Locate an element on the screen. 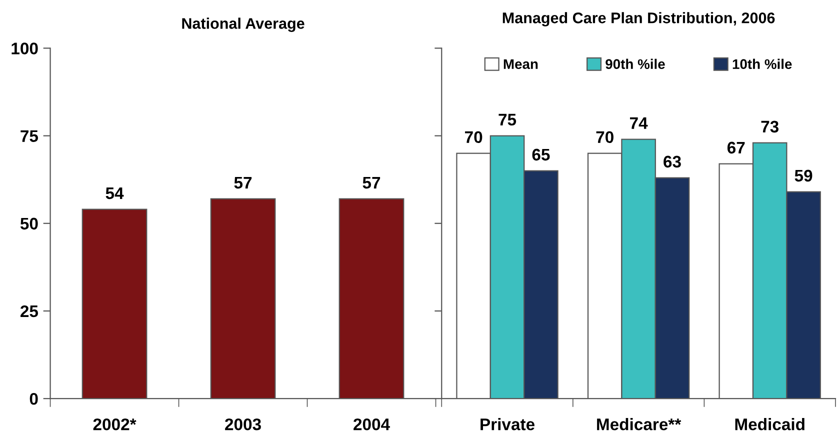  x-tick-label: 2004 is located at coordinates (372, 424).